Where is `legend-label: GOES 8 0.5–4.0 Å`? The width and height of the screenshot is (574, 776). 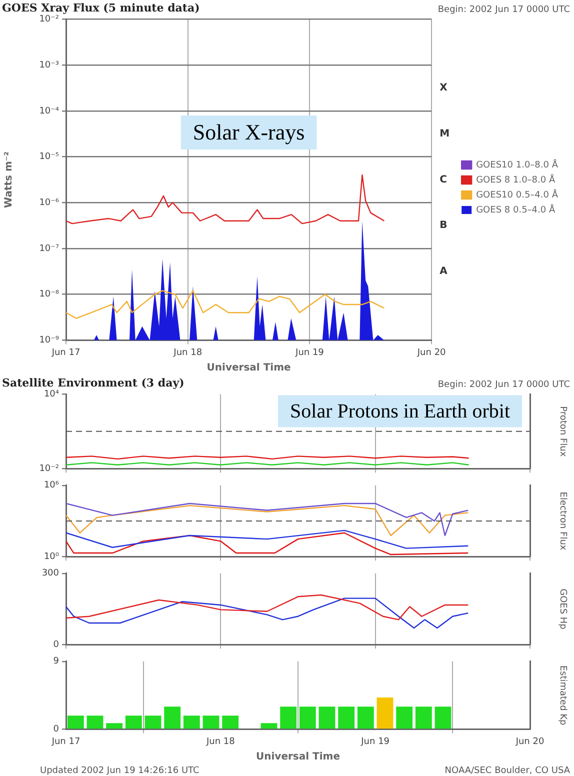 legend-label: GOES 8 0.5–4.0 Å is located at coordinates (516, 209).